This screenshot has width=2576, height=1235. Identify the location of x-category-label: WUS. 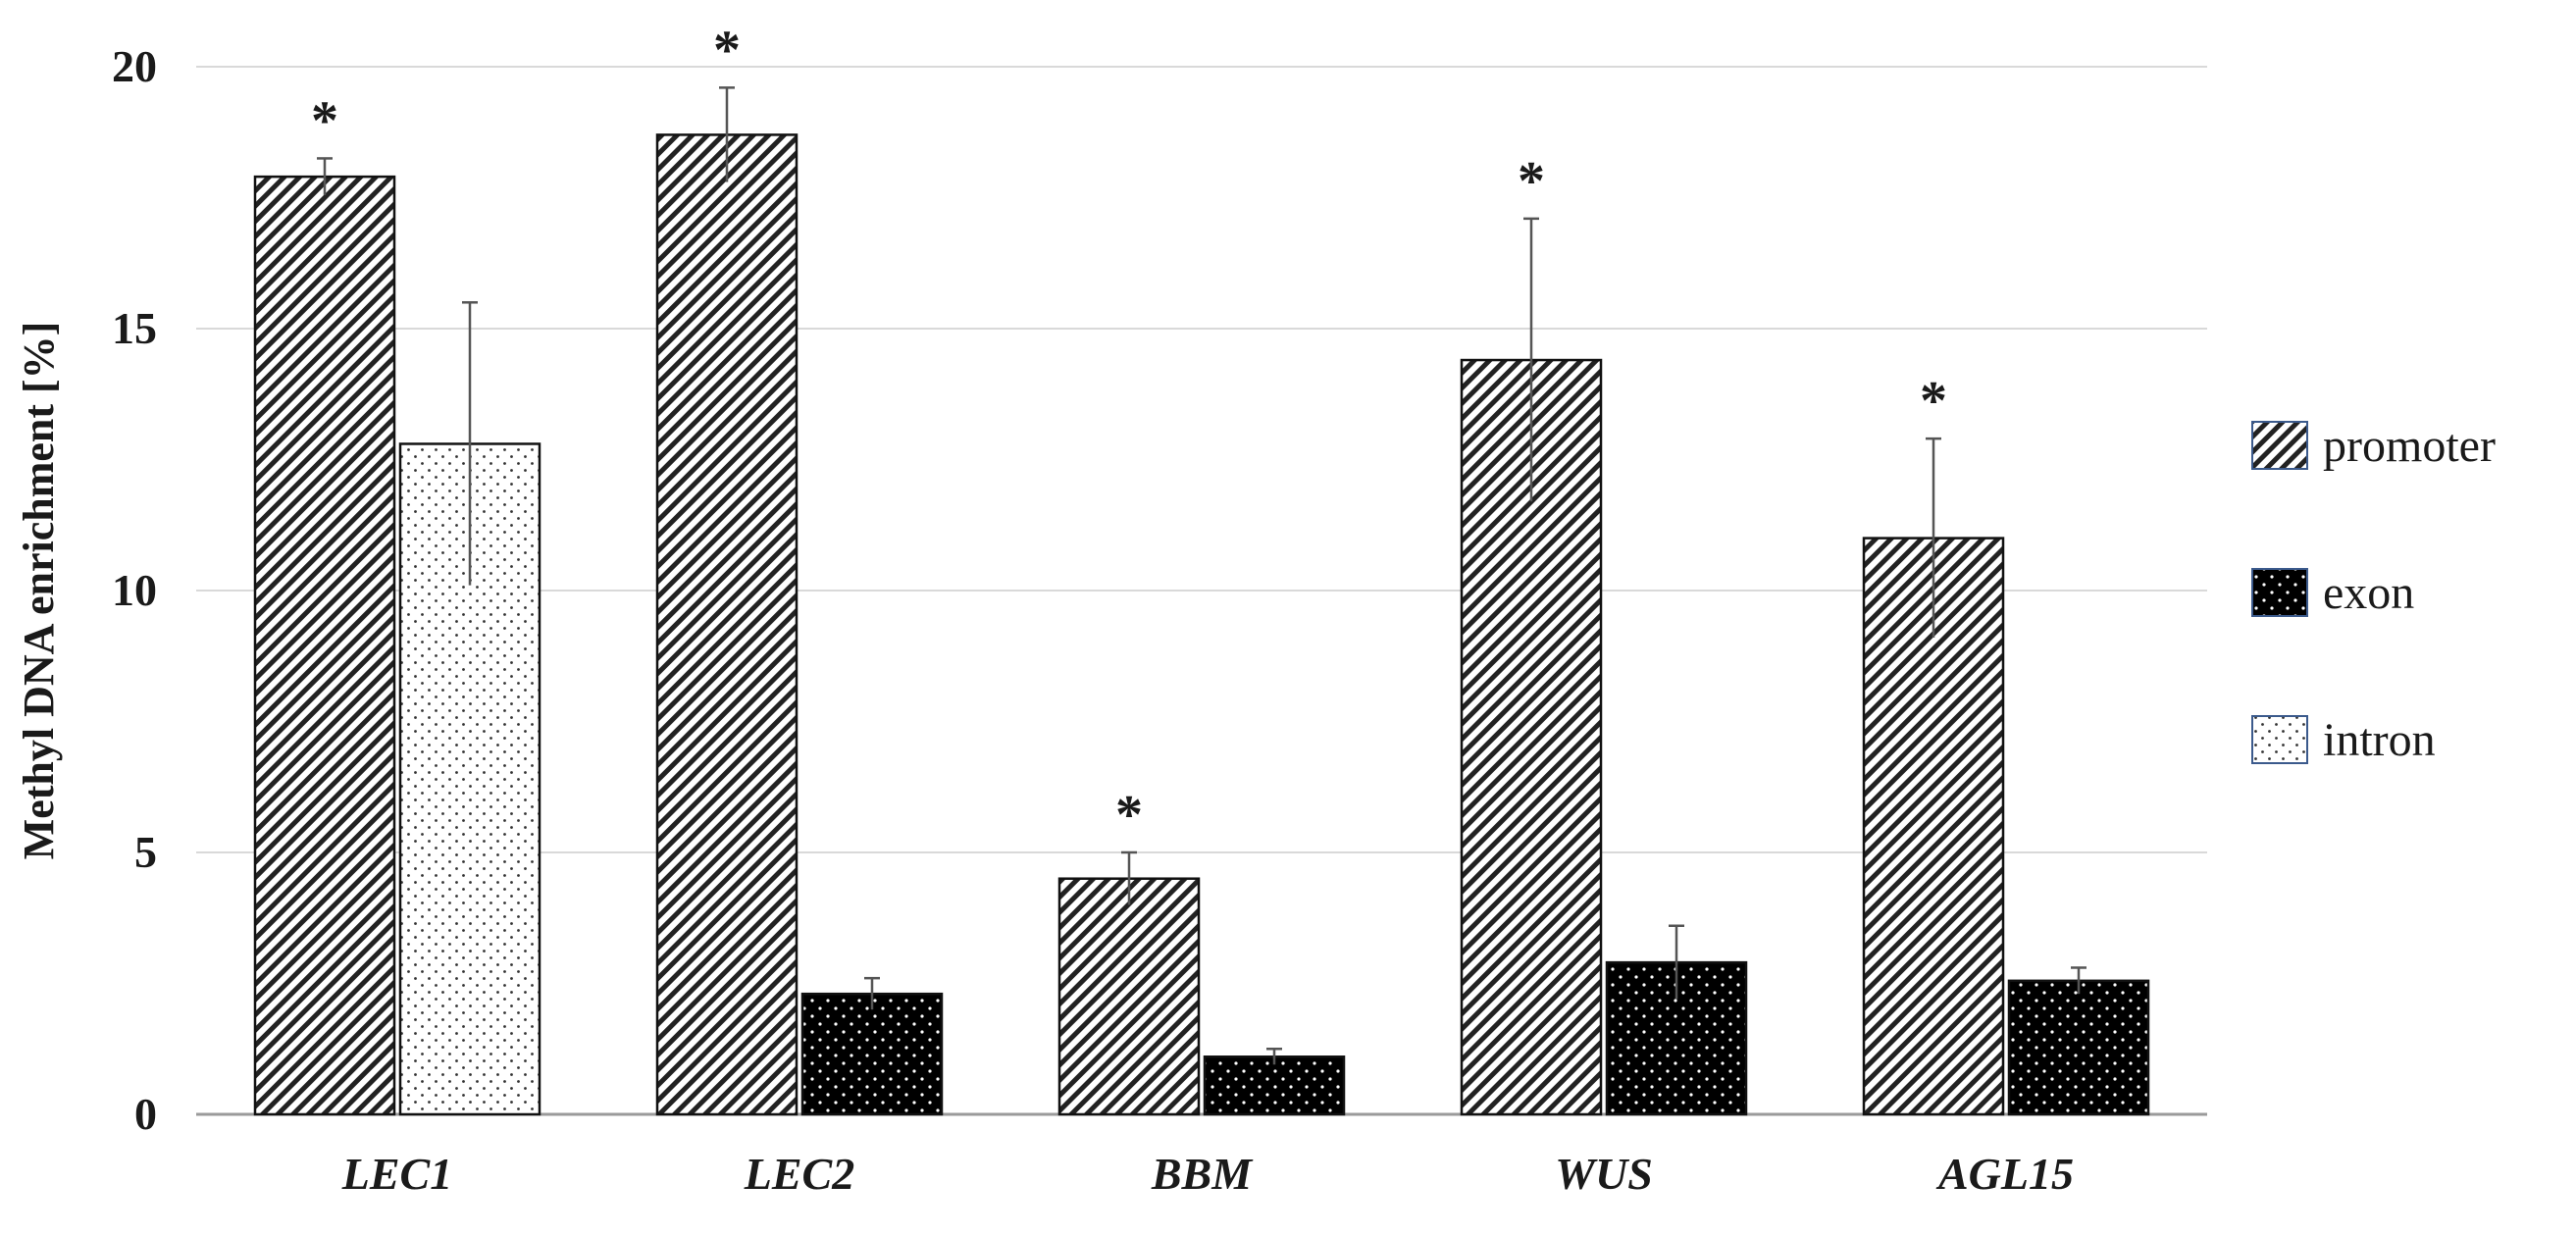
(1604, 1174).